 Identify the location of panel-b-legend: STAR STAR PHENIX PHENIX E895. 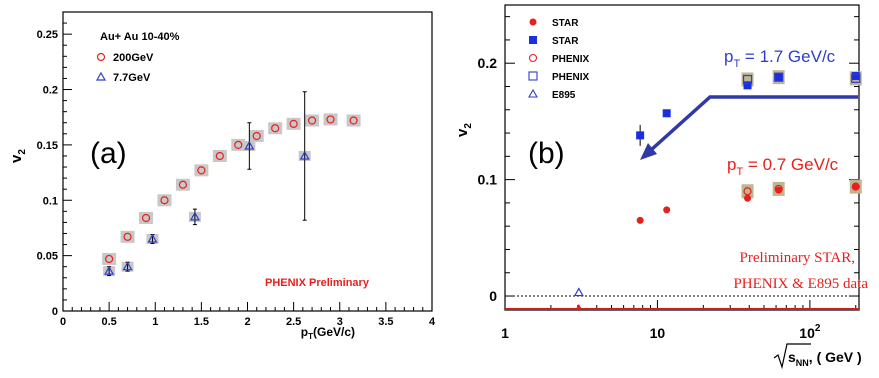
(559, 59).